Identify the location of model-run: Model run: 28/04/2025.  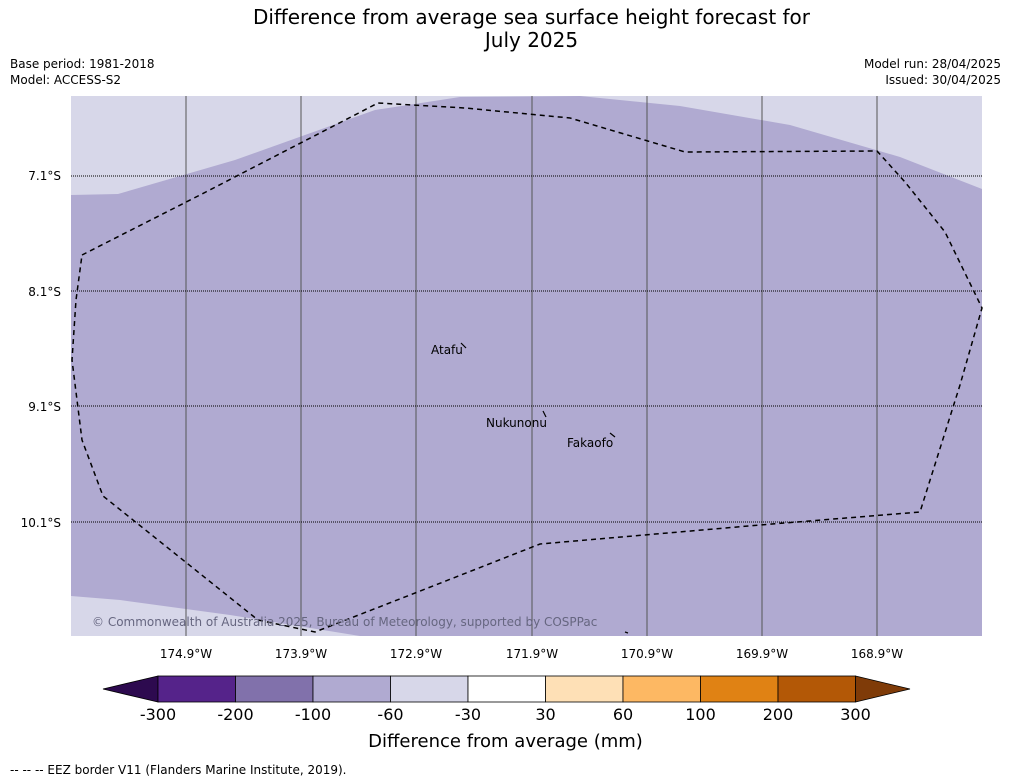
(932, 64).